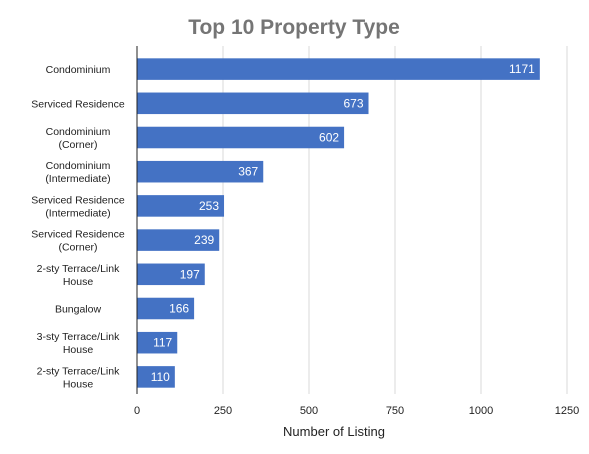 This screenshot has width=589, height=454. I want to click on bar-value-label-2: 602, so click(329, 138).